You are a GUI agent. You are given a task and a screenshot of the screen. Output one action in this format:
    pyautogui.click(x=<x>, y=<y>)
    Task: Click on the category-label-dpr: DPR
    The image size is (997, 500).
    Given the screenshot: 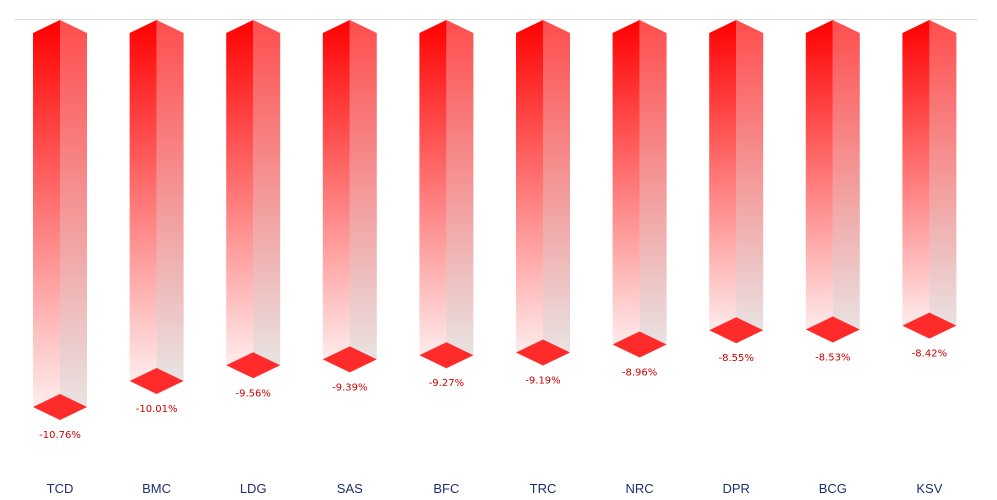 What is the action you would take?
    pyautogui.click(x=735, y=488)
    